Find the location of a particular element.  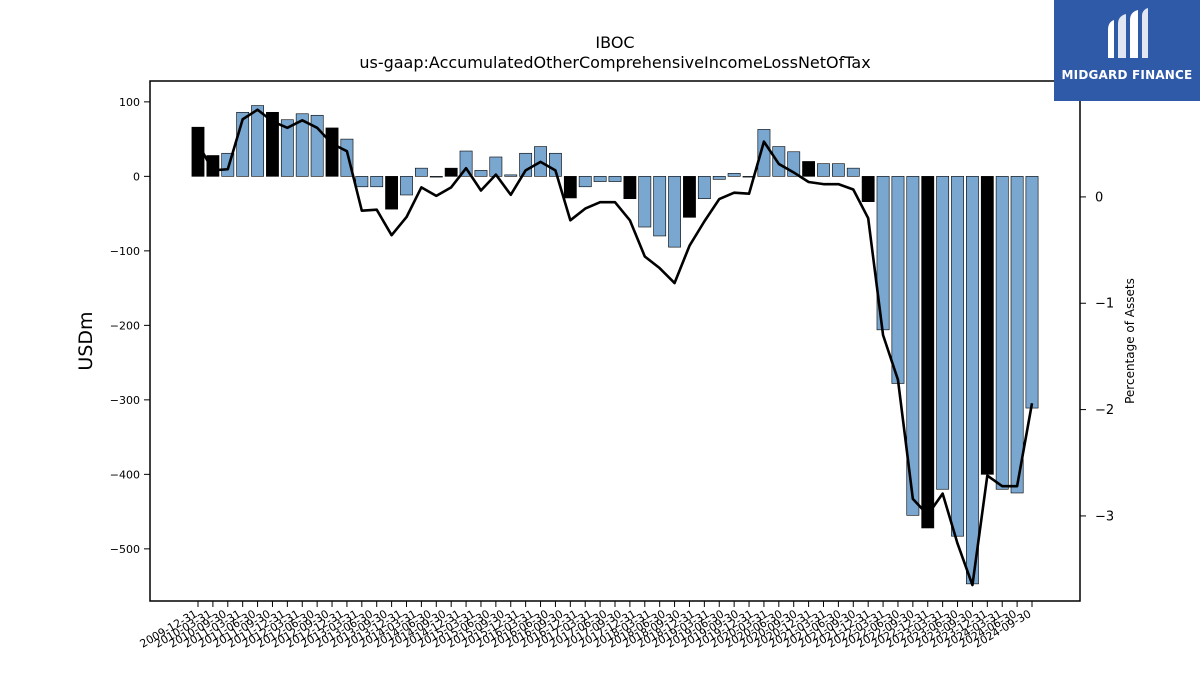

y2-tick-label: 0 is located at coordinates (1099, 197).